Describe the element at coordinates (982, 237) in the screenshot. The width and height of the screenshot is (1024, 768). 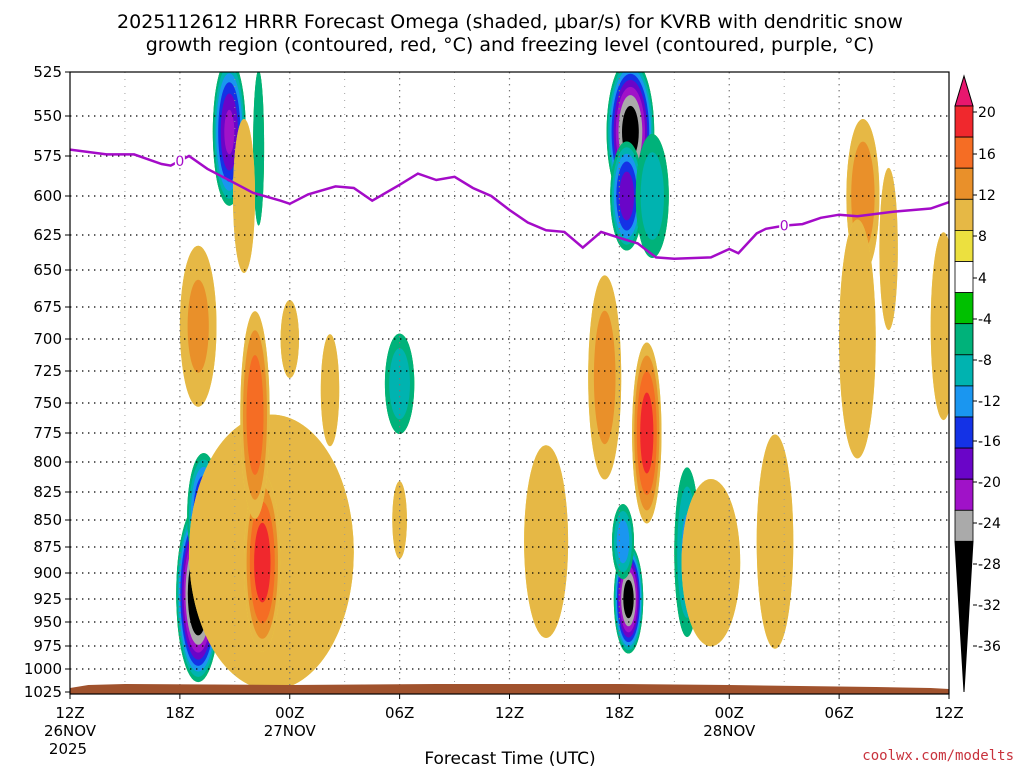
I see `colorbar-label: 8` at that location.